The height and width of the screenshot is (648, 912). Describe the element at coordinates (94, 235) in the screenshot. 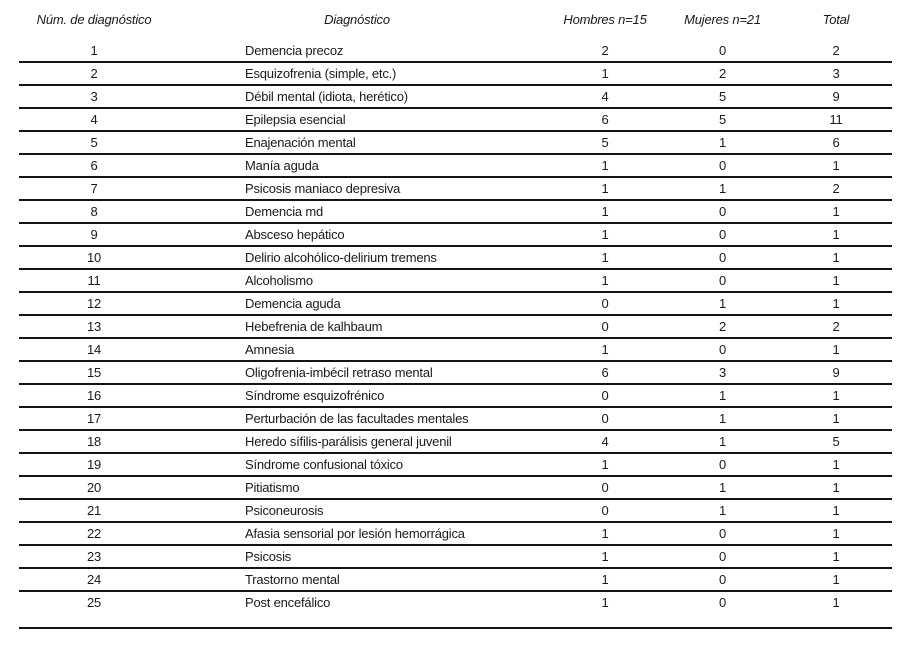

I see `cell-num-diagnostico: 9` at that location.